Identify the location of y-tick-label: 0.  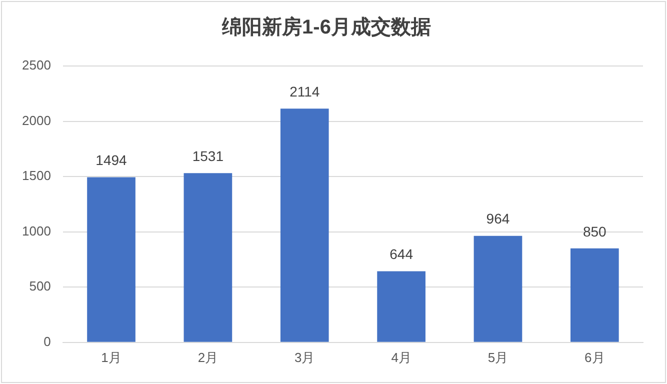
(47, 341).